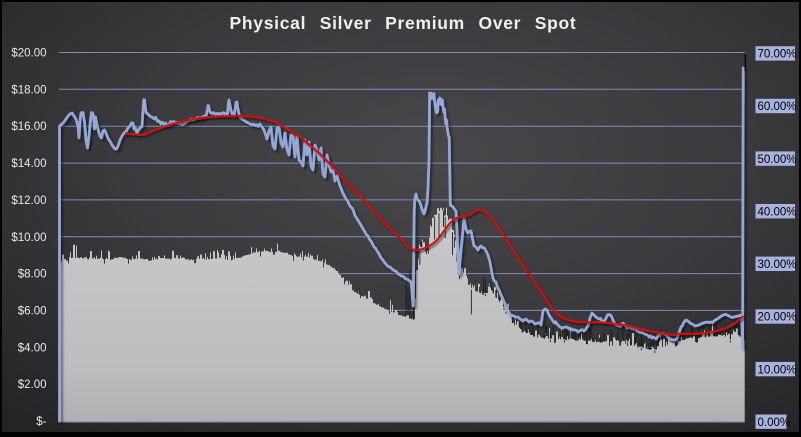  Describe the element at coordinates (777, 318) in the screenshot. I see `svg-text: 20.00%` at that location.